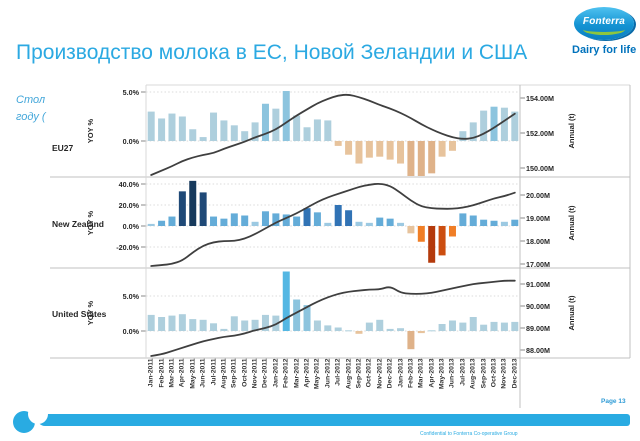  I want to click on fonterra-logo: Fonterra Dairy for life, so click(604, 31).